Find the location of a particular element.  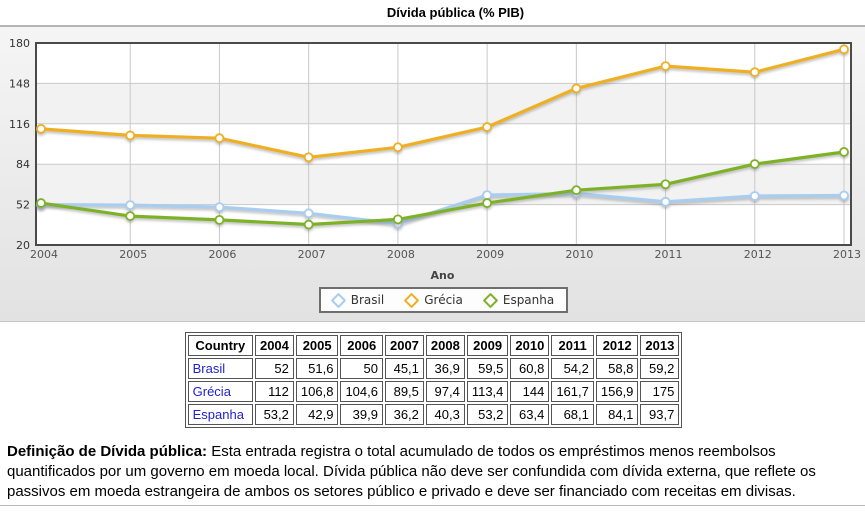

y-axis-tick-label: 52 is located at coordinates (23, 205).